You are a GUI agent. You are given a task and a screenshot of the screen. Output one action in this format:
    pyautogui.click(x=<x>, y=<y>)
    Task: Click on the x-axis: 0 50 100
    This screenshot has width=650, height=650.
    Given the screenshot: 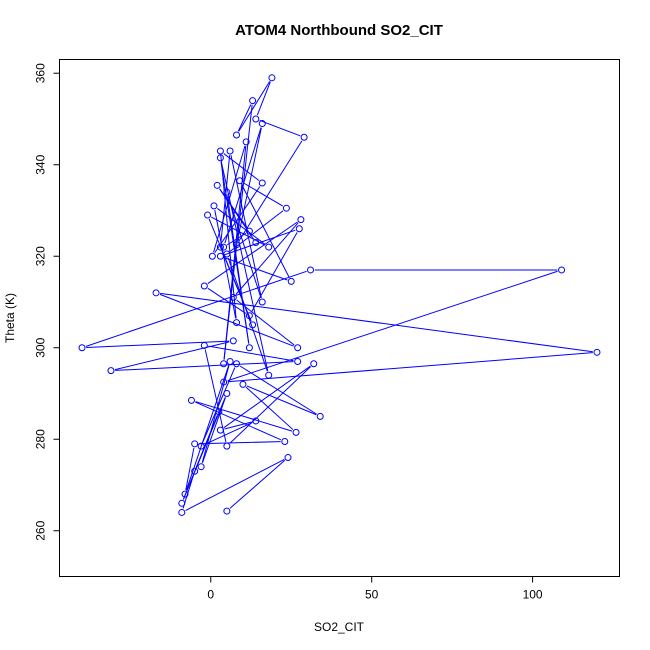 What is the action you would take?
    pyautogui.click(x=375, y=589)
    